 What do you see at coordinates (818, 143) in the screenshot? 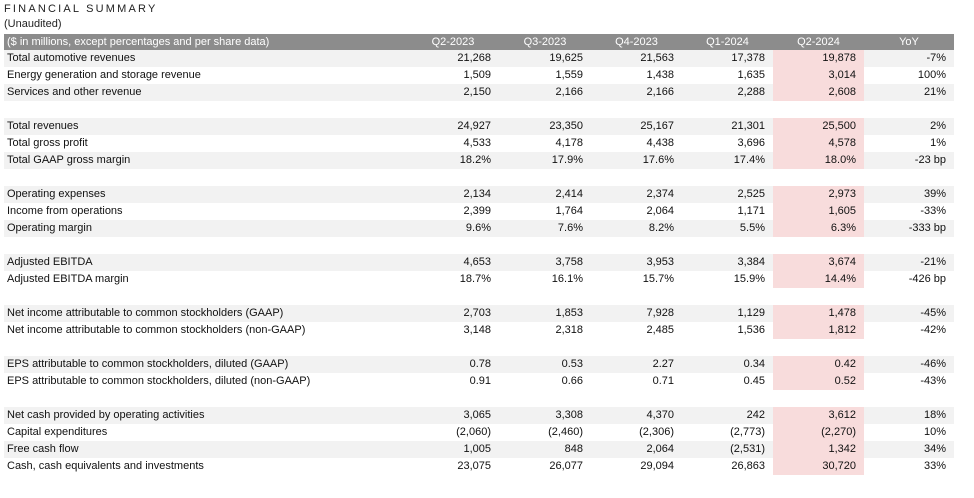
I see `cell-value-highlighted: 4,578` at bounding box center [818, 143].